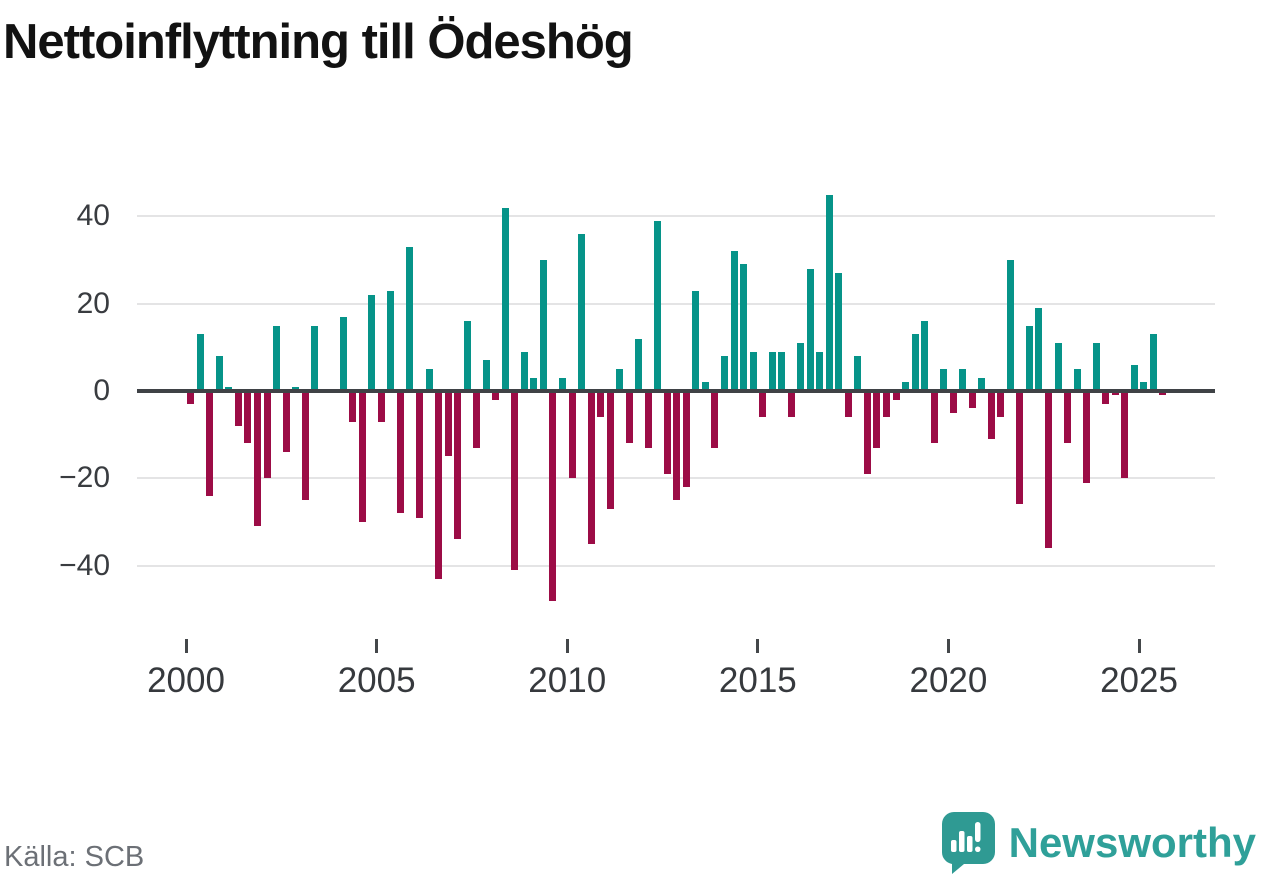  I want to click on bar-2014-q2, so click(734, 321).